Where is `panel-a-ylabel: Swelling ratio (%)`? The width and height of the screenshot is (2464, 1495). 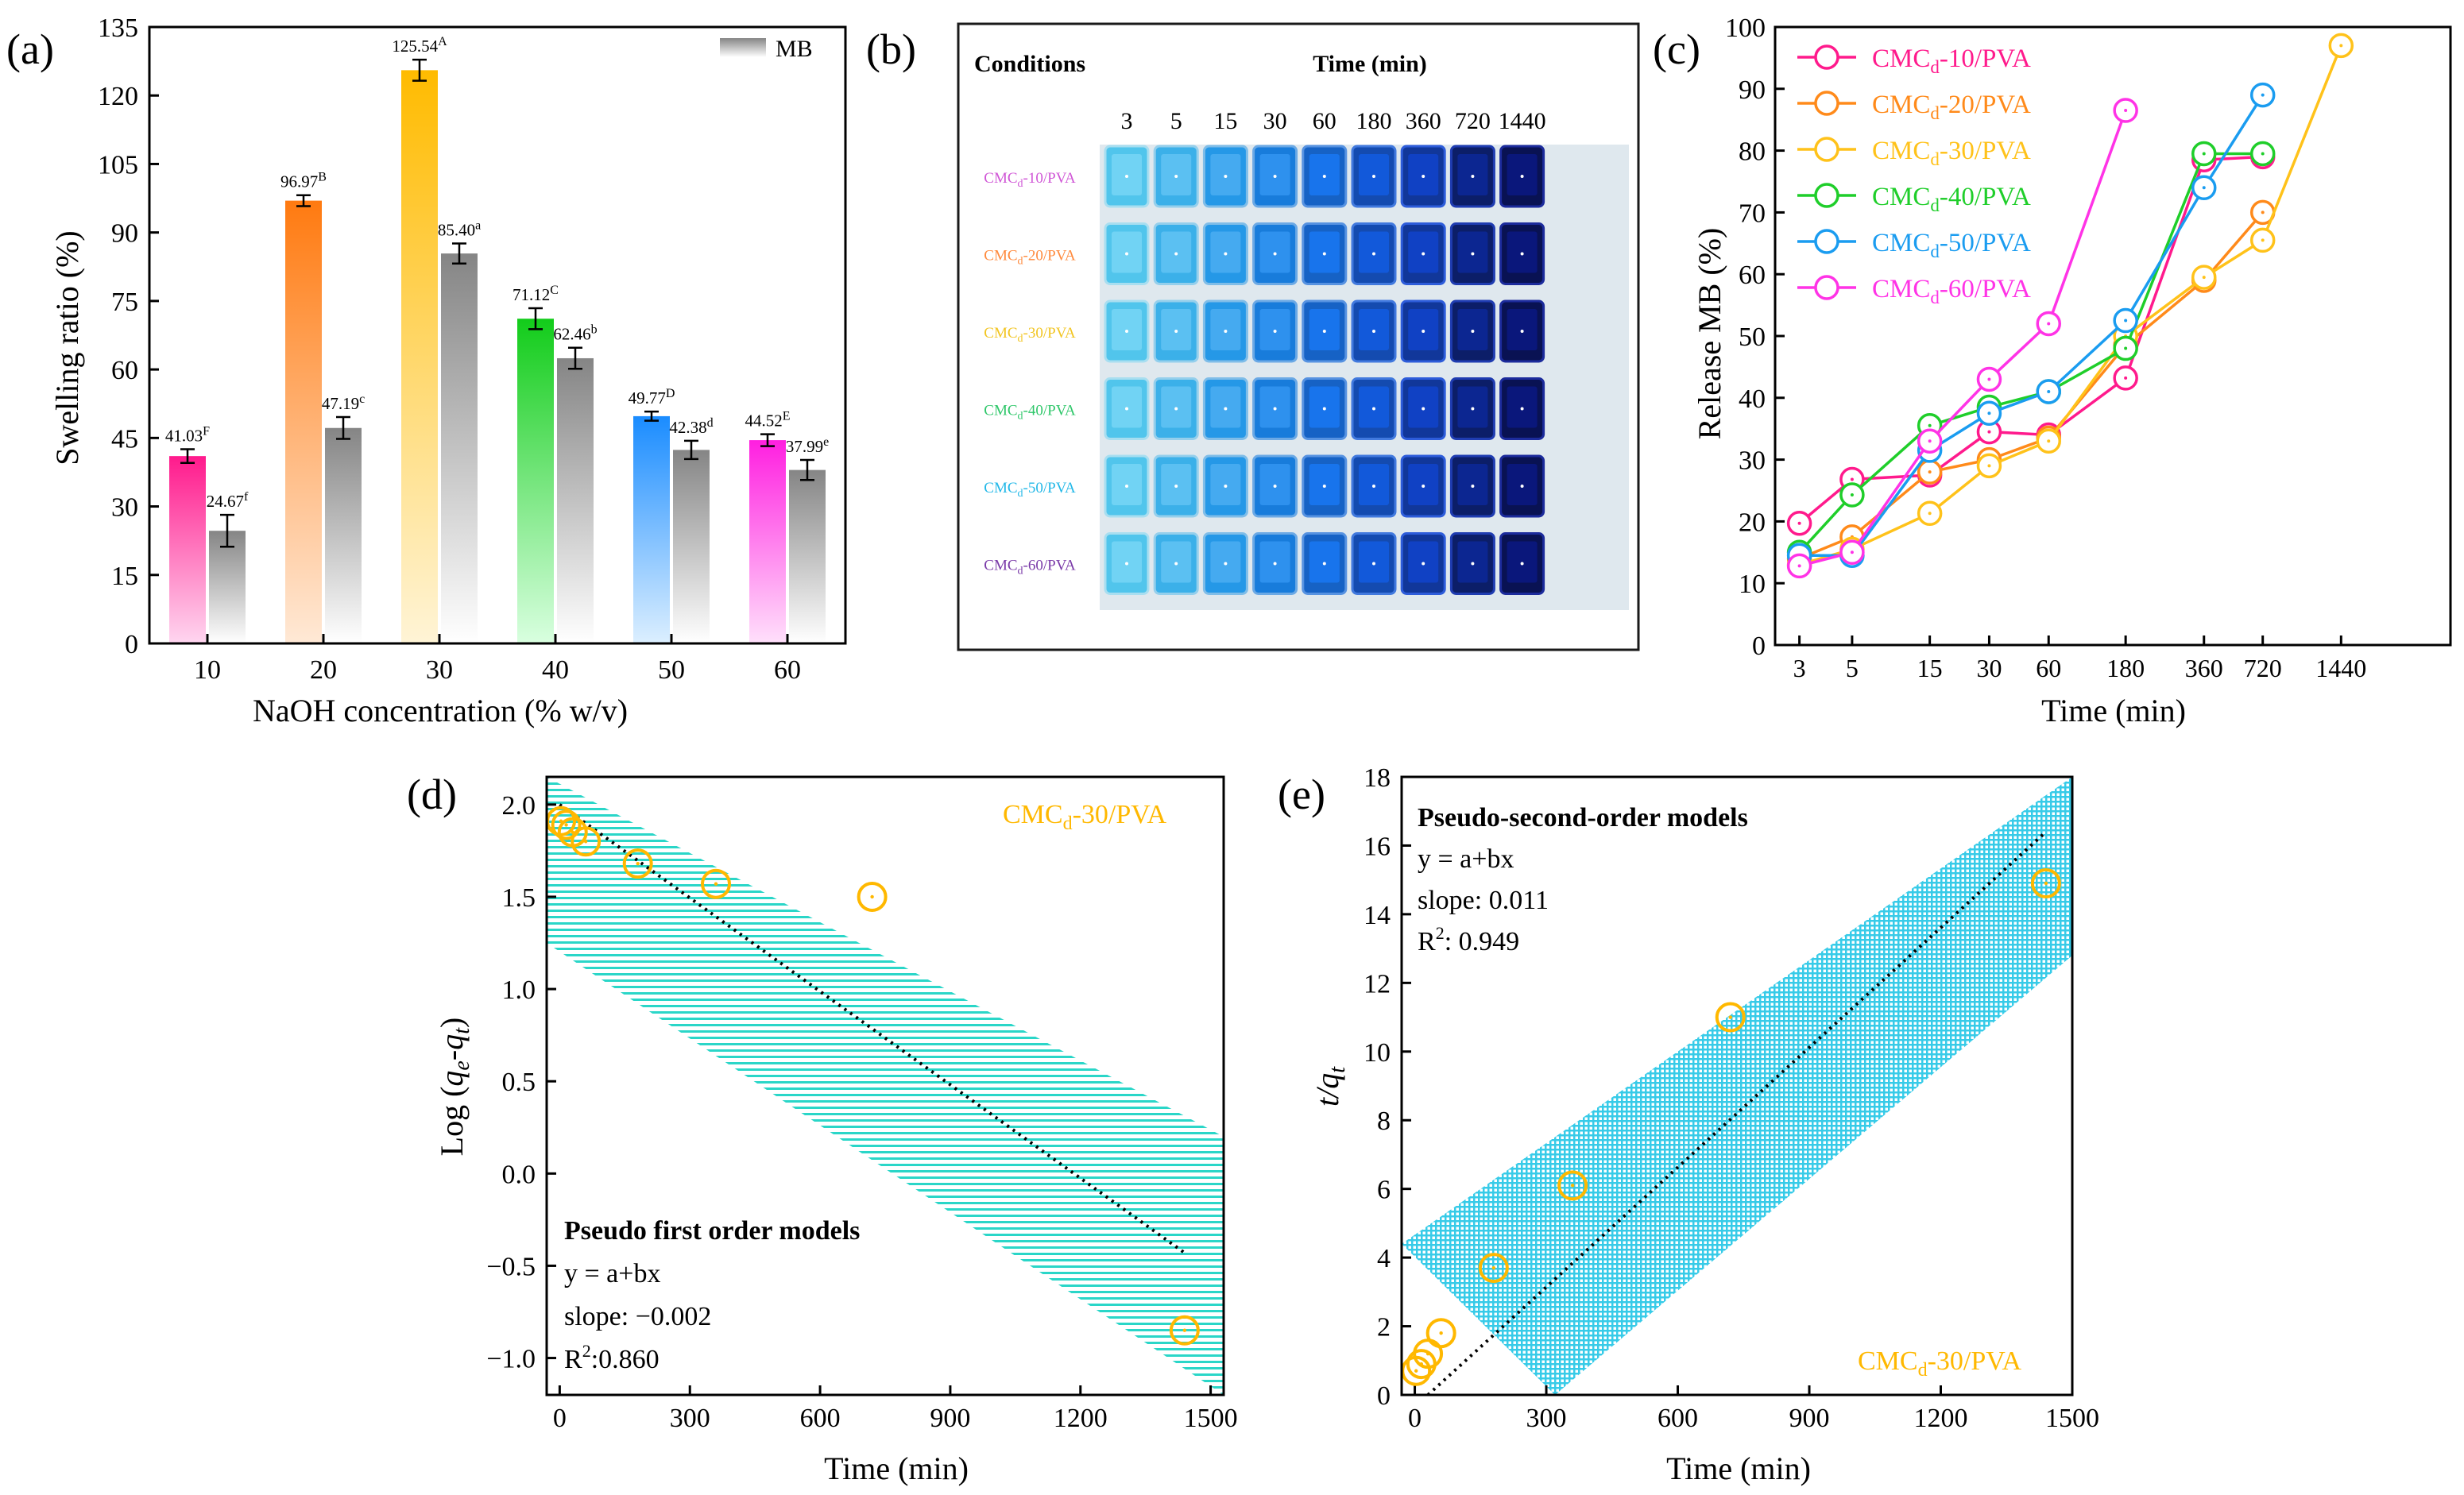
panel-a-ylabel: Swelling ratio (%) is located at coordinates (67, 347).